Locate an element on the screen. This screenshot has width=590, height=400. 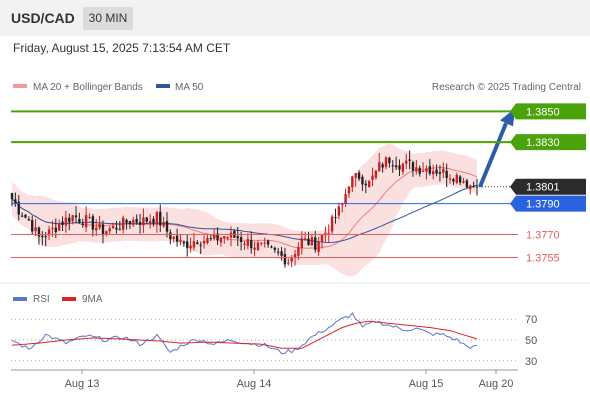
ma50-line is located at coordinates (244, 214).